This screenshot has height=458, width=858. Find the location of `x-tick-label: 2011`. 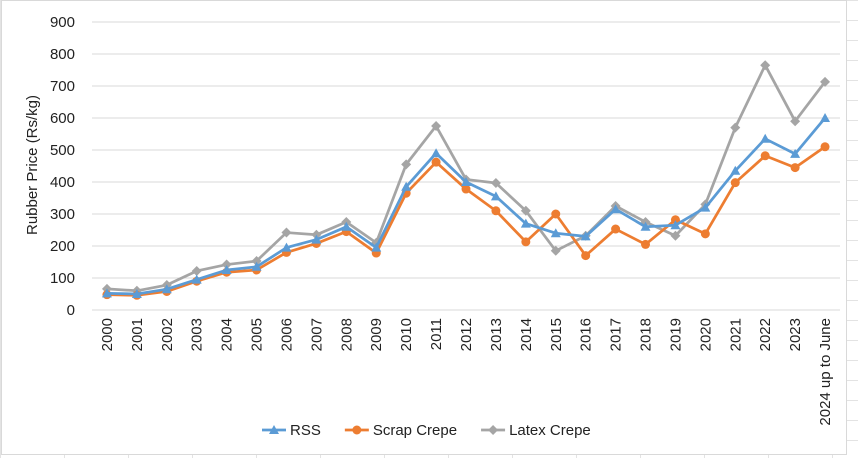

x-tick-label: 2011 is located at coordinates (436, 334).